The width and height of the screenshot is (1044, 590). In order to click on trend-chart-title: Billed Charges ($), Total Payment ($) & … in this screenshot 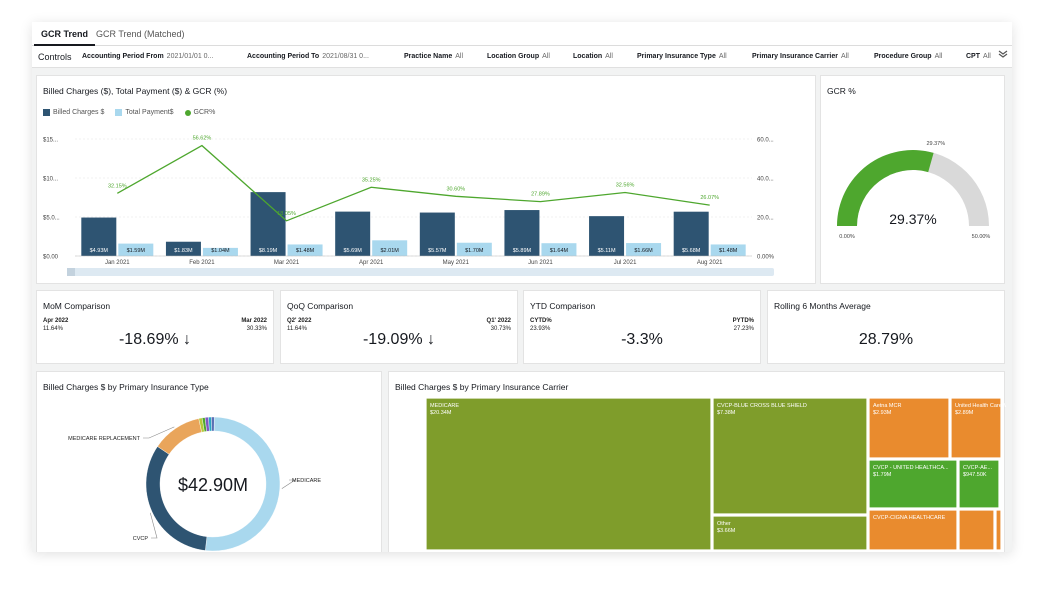, I will do `click(135, 91)`.